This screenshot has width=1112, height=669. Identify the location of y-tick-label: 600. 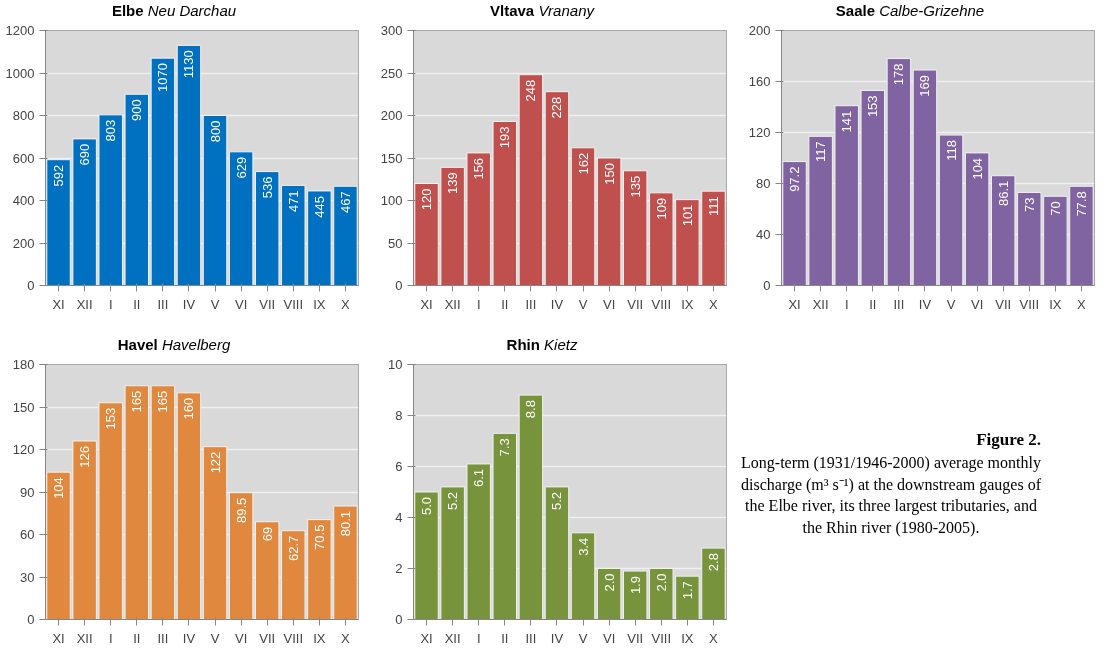
(23, 158).